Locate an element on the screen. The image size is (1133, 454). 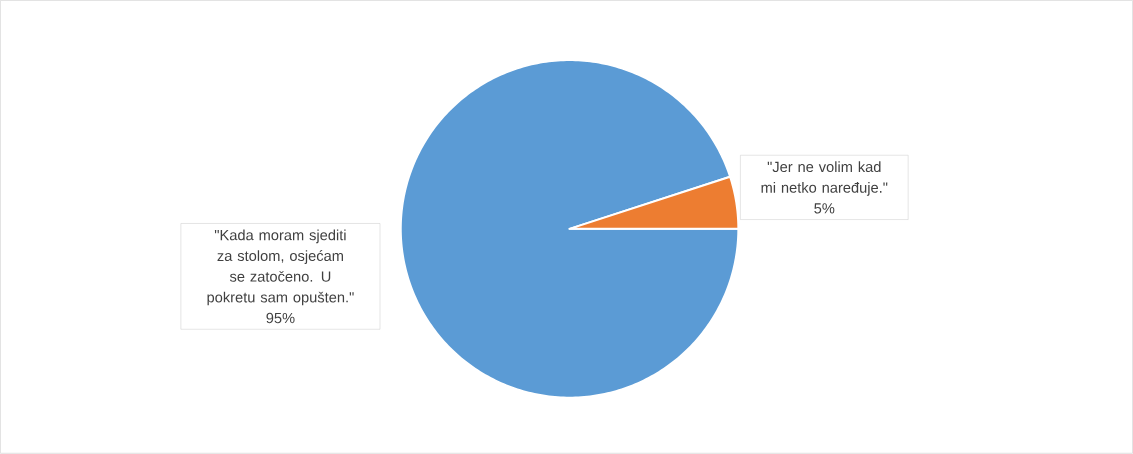
slice-label: "Jer ne volim kad mi netko naređuje." is located at coordinates (824, 178).